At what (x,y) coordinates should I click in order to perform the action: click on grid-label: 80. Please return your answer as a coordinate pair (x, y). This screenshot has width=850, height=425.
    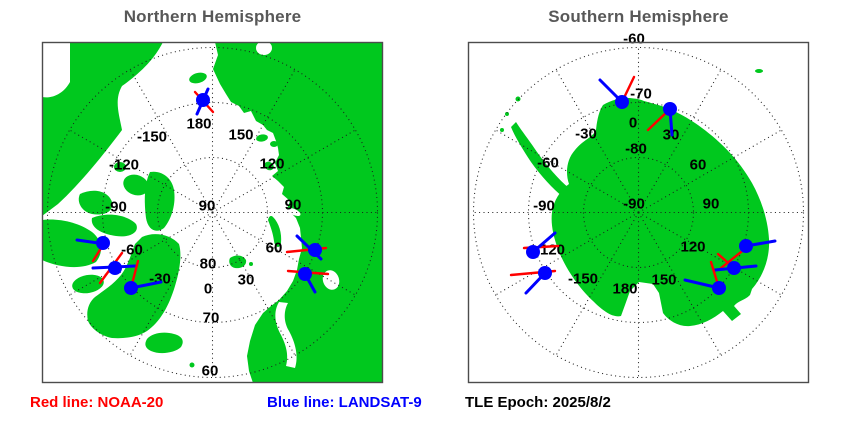
    Looking at the image, I should click on (208, 264).